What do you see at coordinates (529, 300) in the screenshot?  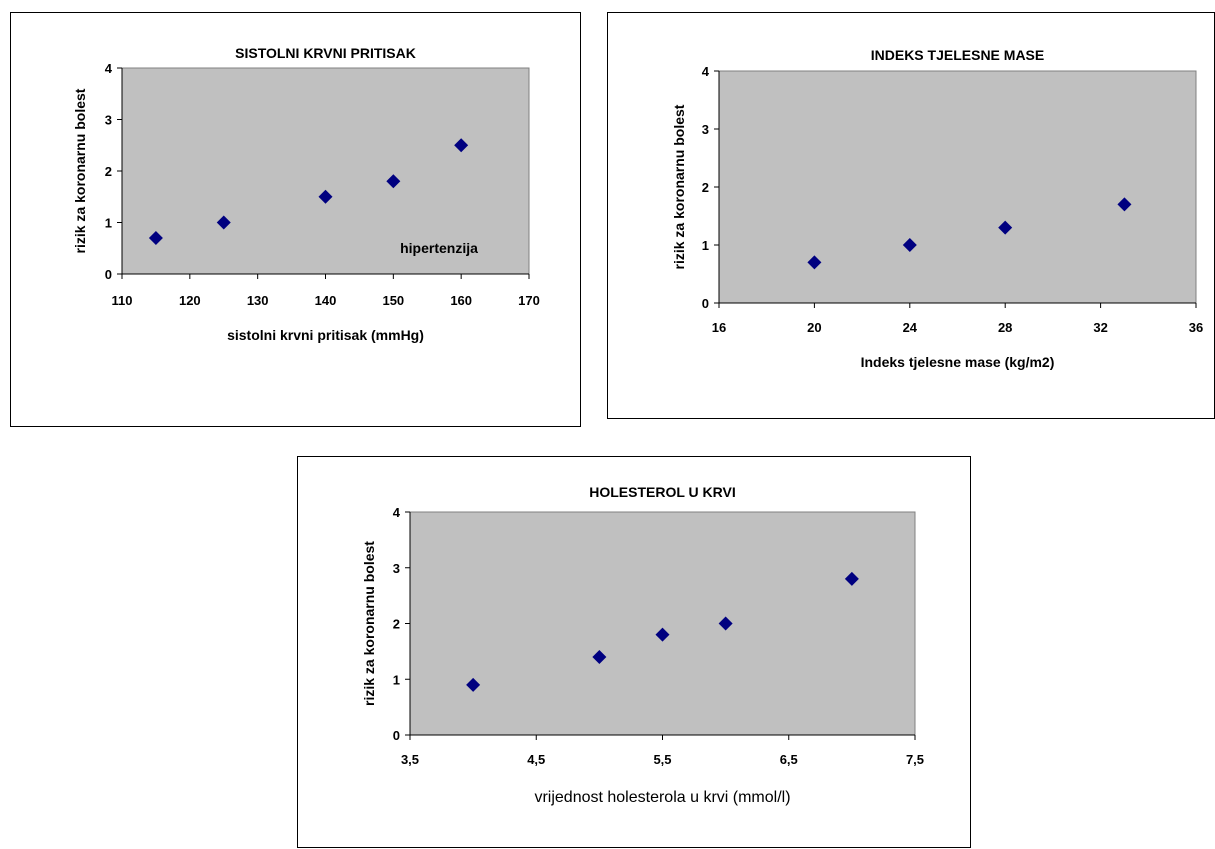 I see `x-tick-label: 170` at bounding box center [529, 300].